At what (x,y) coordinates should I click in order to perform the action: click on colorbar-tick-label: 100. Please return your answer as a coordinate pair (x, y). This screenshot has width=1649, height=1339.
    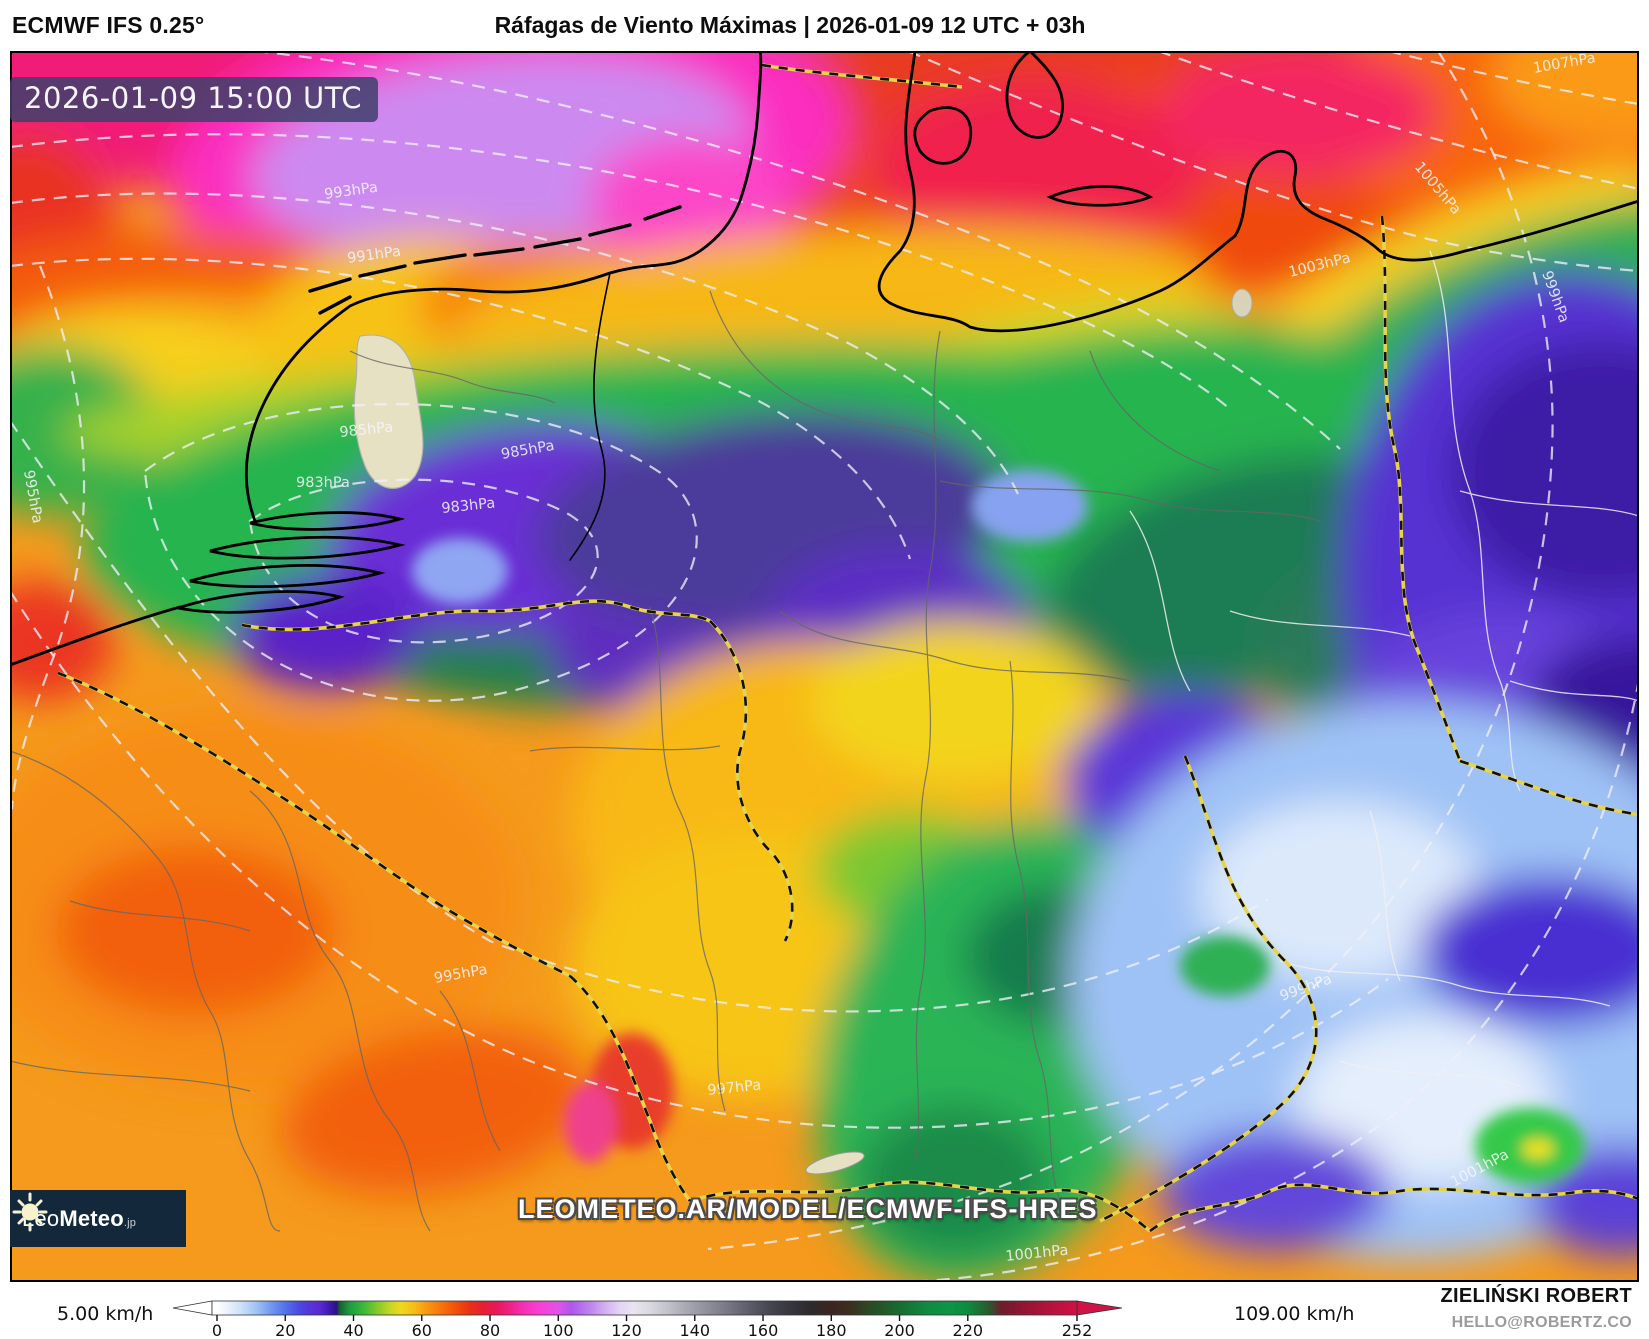
    Looking at the image, I should click on (558, 1330).